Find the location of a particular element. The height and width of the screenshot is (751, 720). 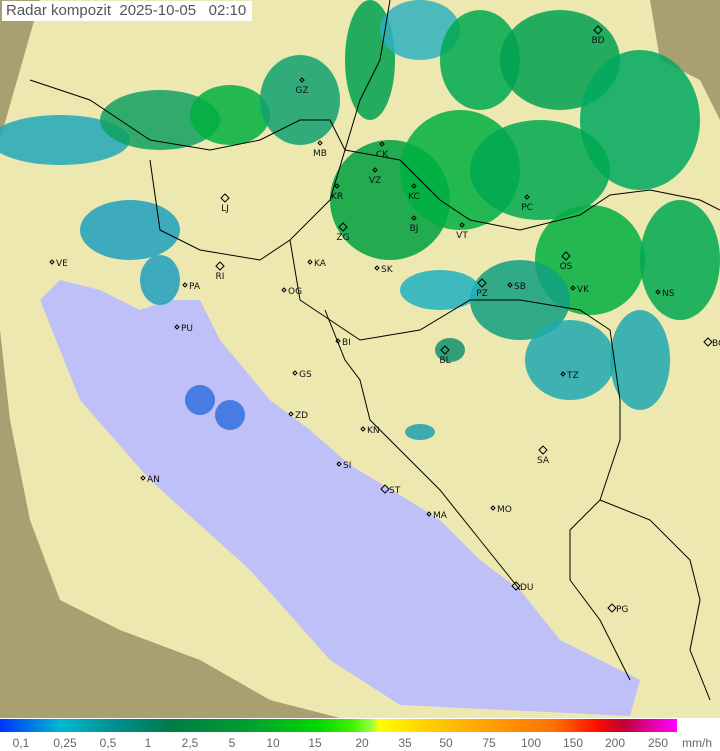

legend-label: 150 is located at coordinates (573, 743).